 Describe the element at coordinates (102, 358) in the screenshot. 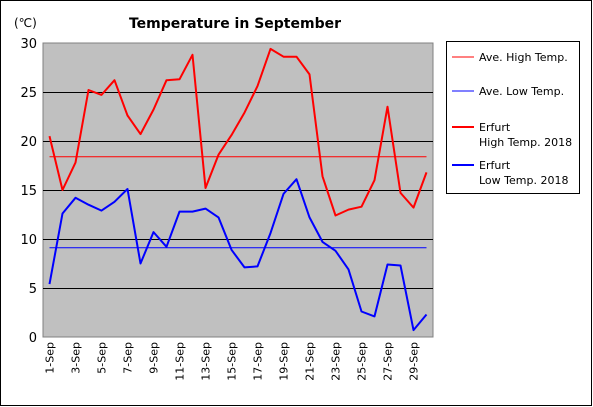

I see `x-tick-label: 5-Sep` at that location.